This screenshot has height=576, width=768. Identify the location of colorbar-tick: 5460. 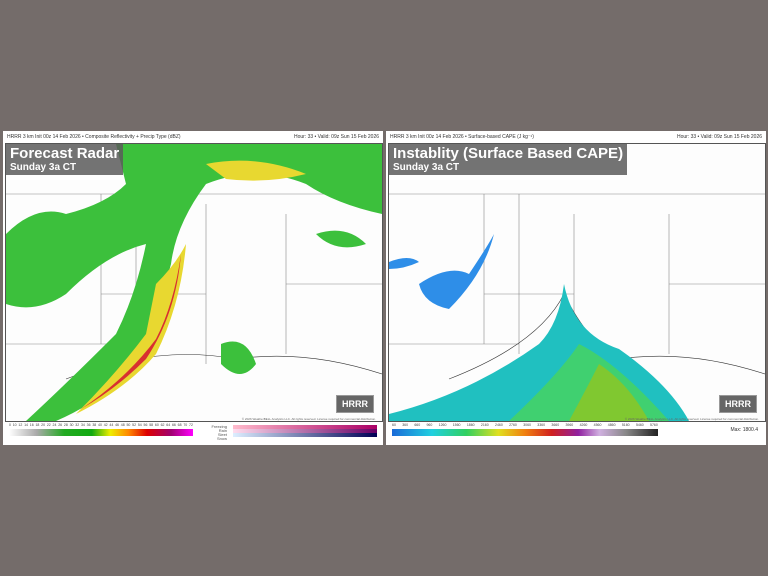
(639, 425).